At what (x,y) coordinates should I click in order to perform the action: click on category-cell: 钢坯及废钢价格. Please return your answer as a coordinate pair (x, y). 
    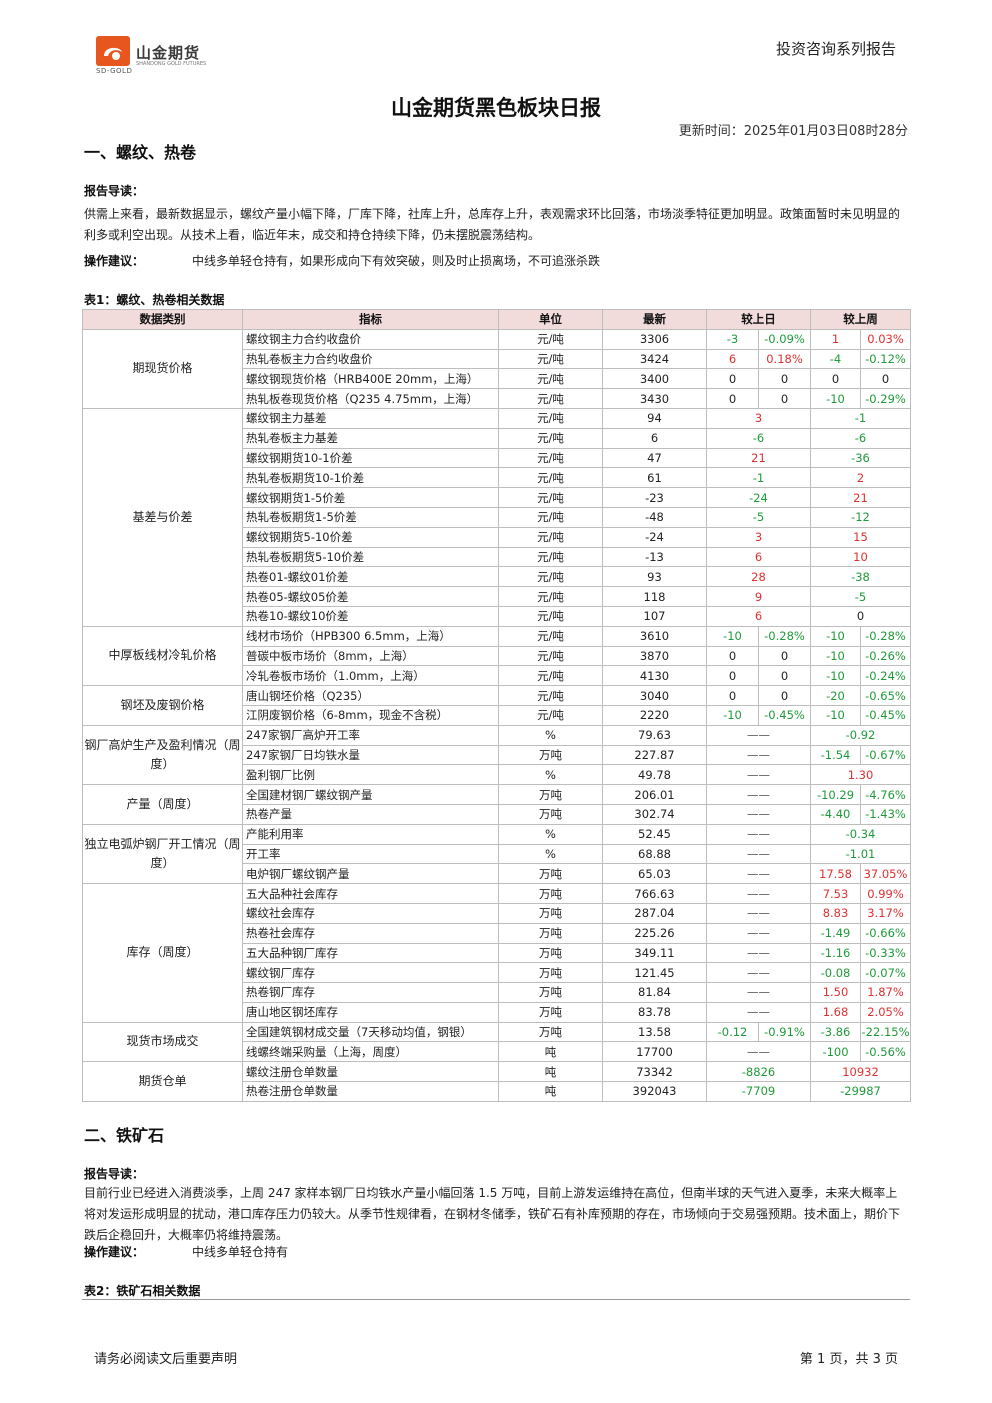
    Looking at the image, I should click on (162, 705).